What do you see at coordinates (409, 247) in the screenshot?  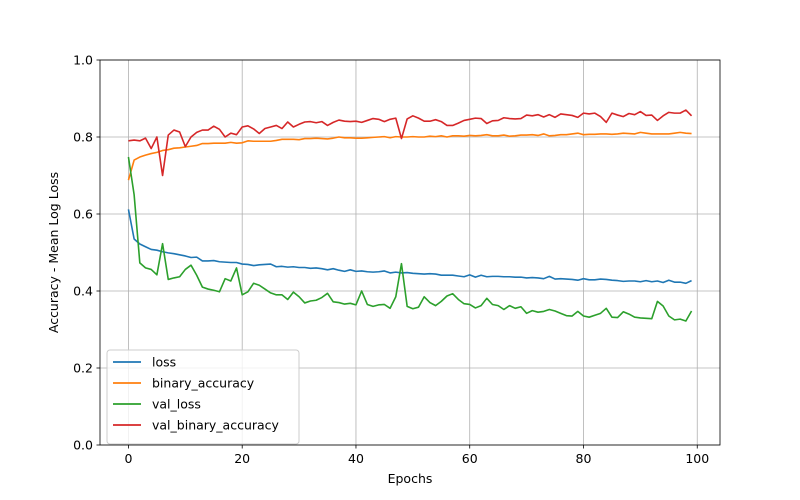 I see `series-line-loss` at bounding box center [409, 247].